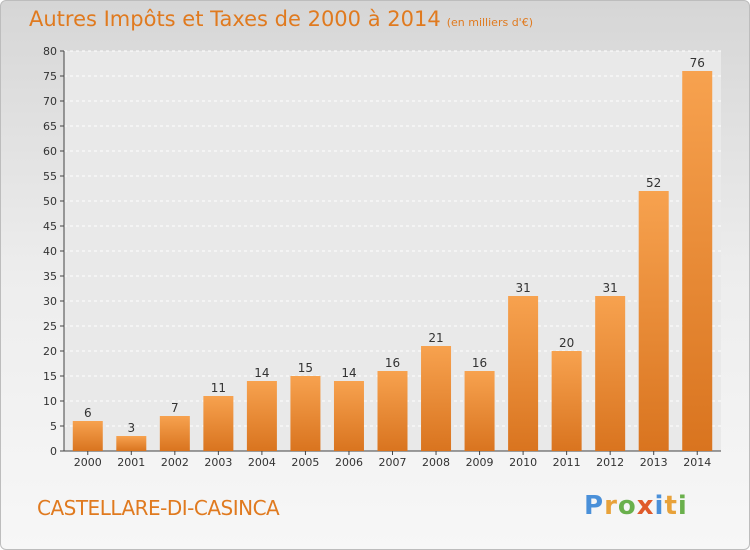 The height and width of the screenshot is (550, 750). Describe the element at coordinates (50, 201) in the screenshot. I see `y-tick-label: 50` at that location.